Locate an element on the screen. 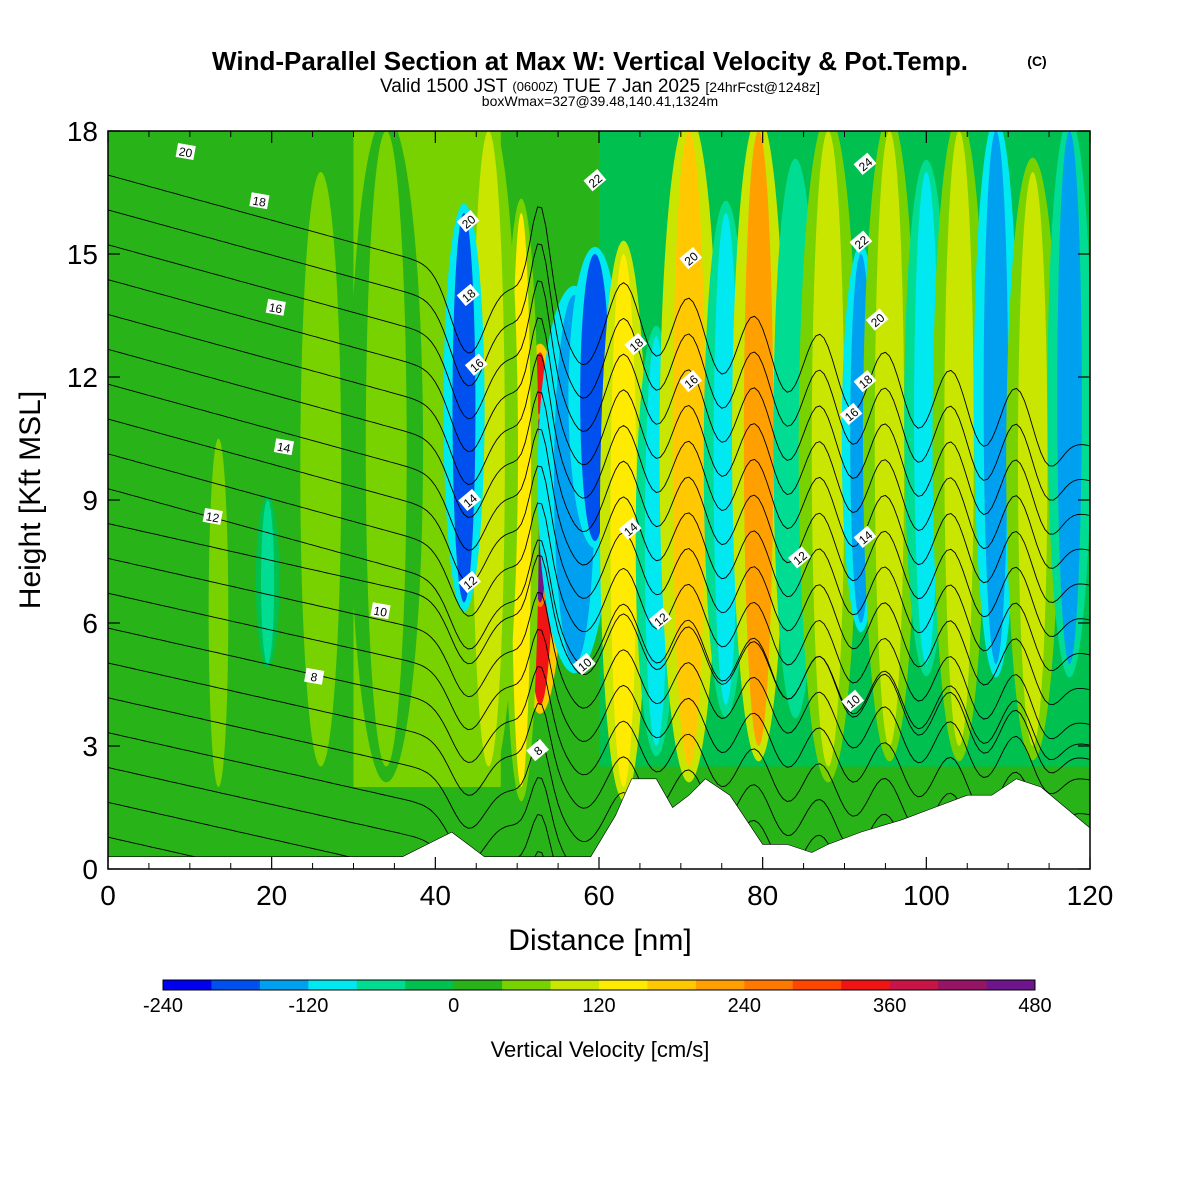 The height and width of the screenshot is (1200, 1200). x-axis-label: Distance [nm] is located at coordinates (599, 940).